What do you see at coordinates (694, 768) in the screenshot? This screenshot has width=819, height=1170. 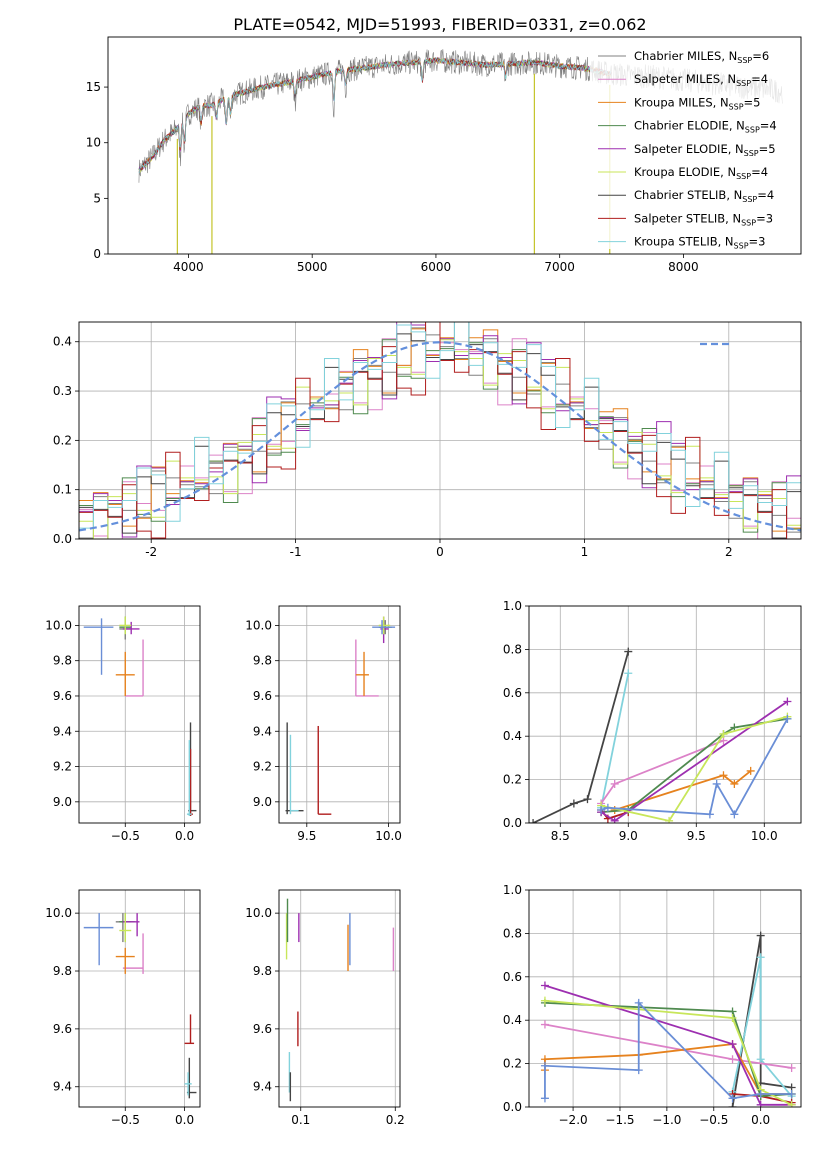 I see `weight-series-kroupa-elodie` at bounding box center [694, 768].